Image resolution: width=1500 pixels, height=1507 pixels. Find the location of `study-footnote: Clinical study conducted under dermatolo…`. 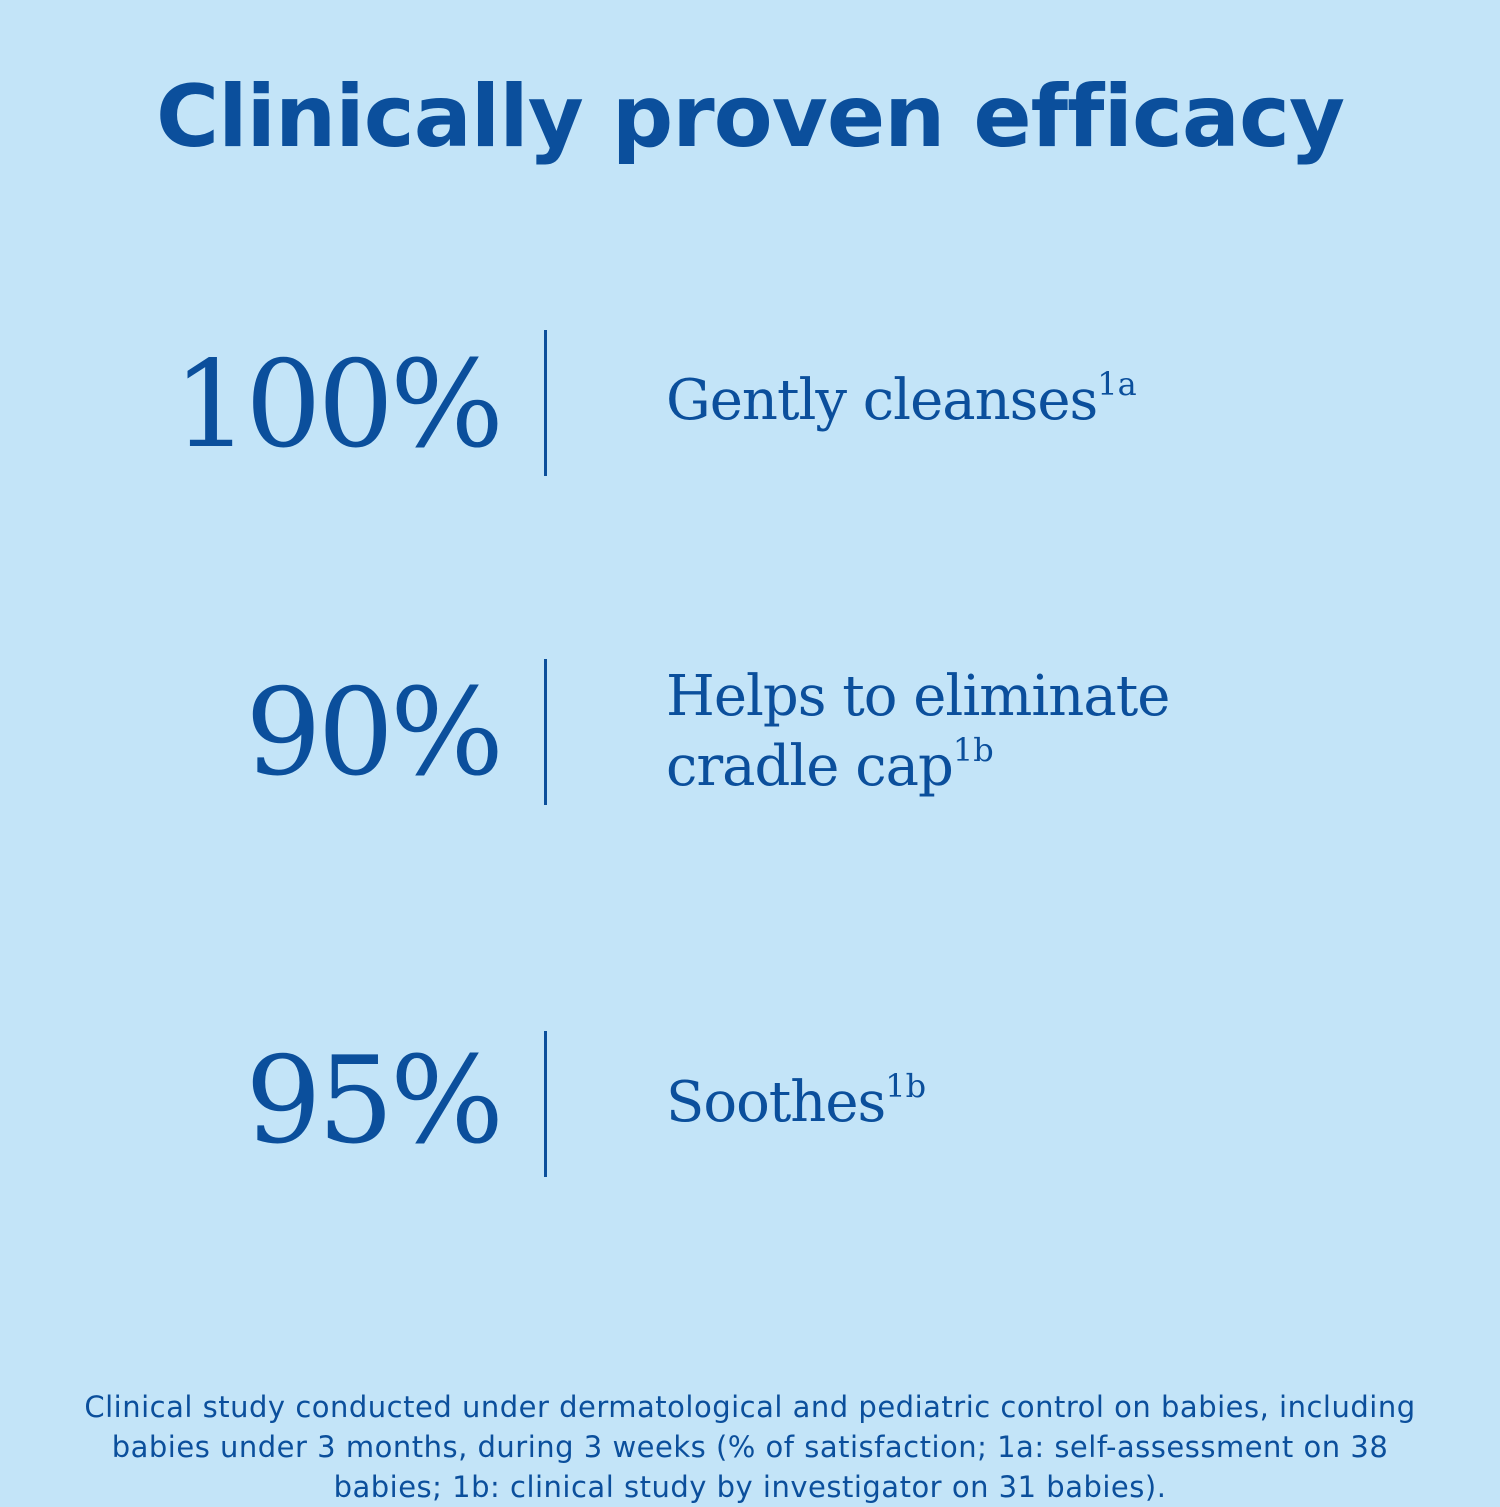

study-footnote: Clinical study conducted under dermatolo… is located at coordinates (750, 1447).